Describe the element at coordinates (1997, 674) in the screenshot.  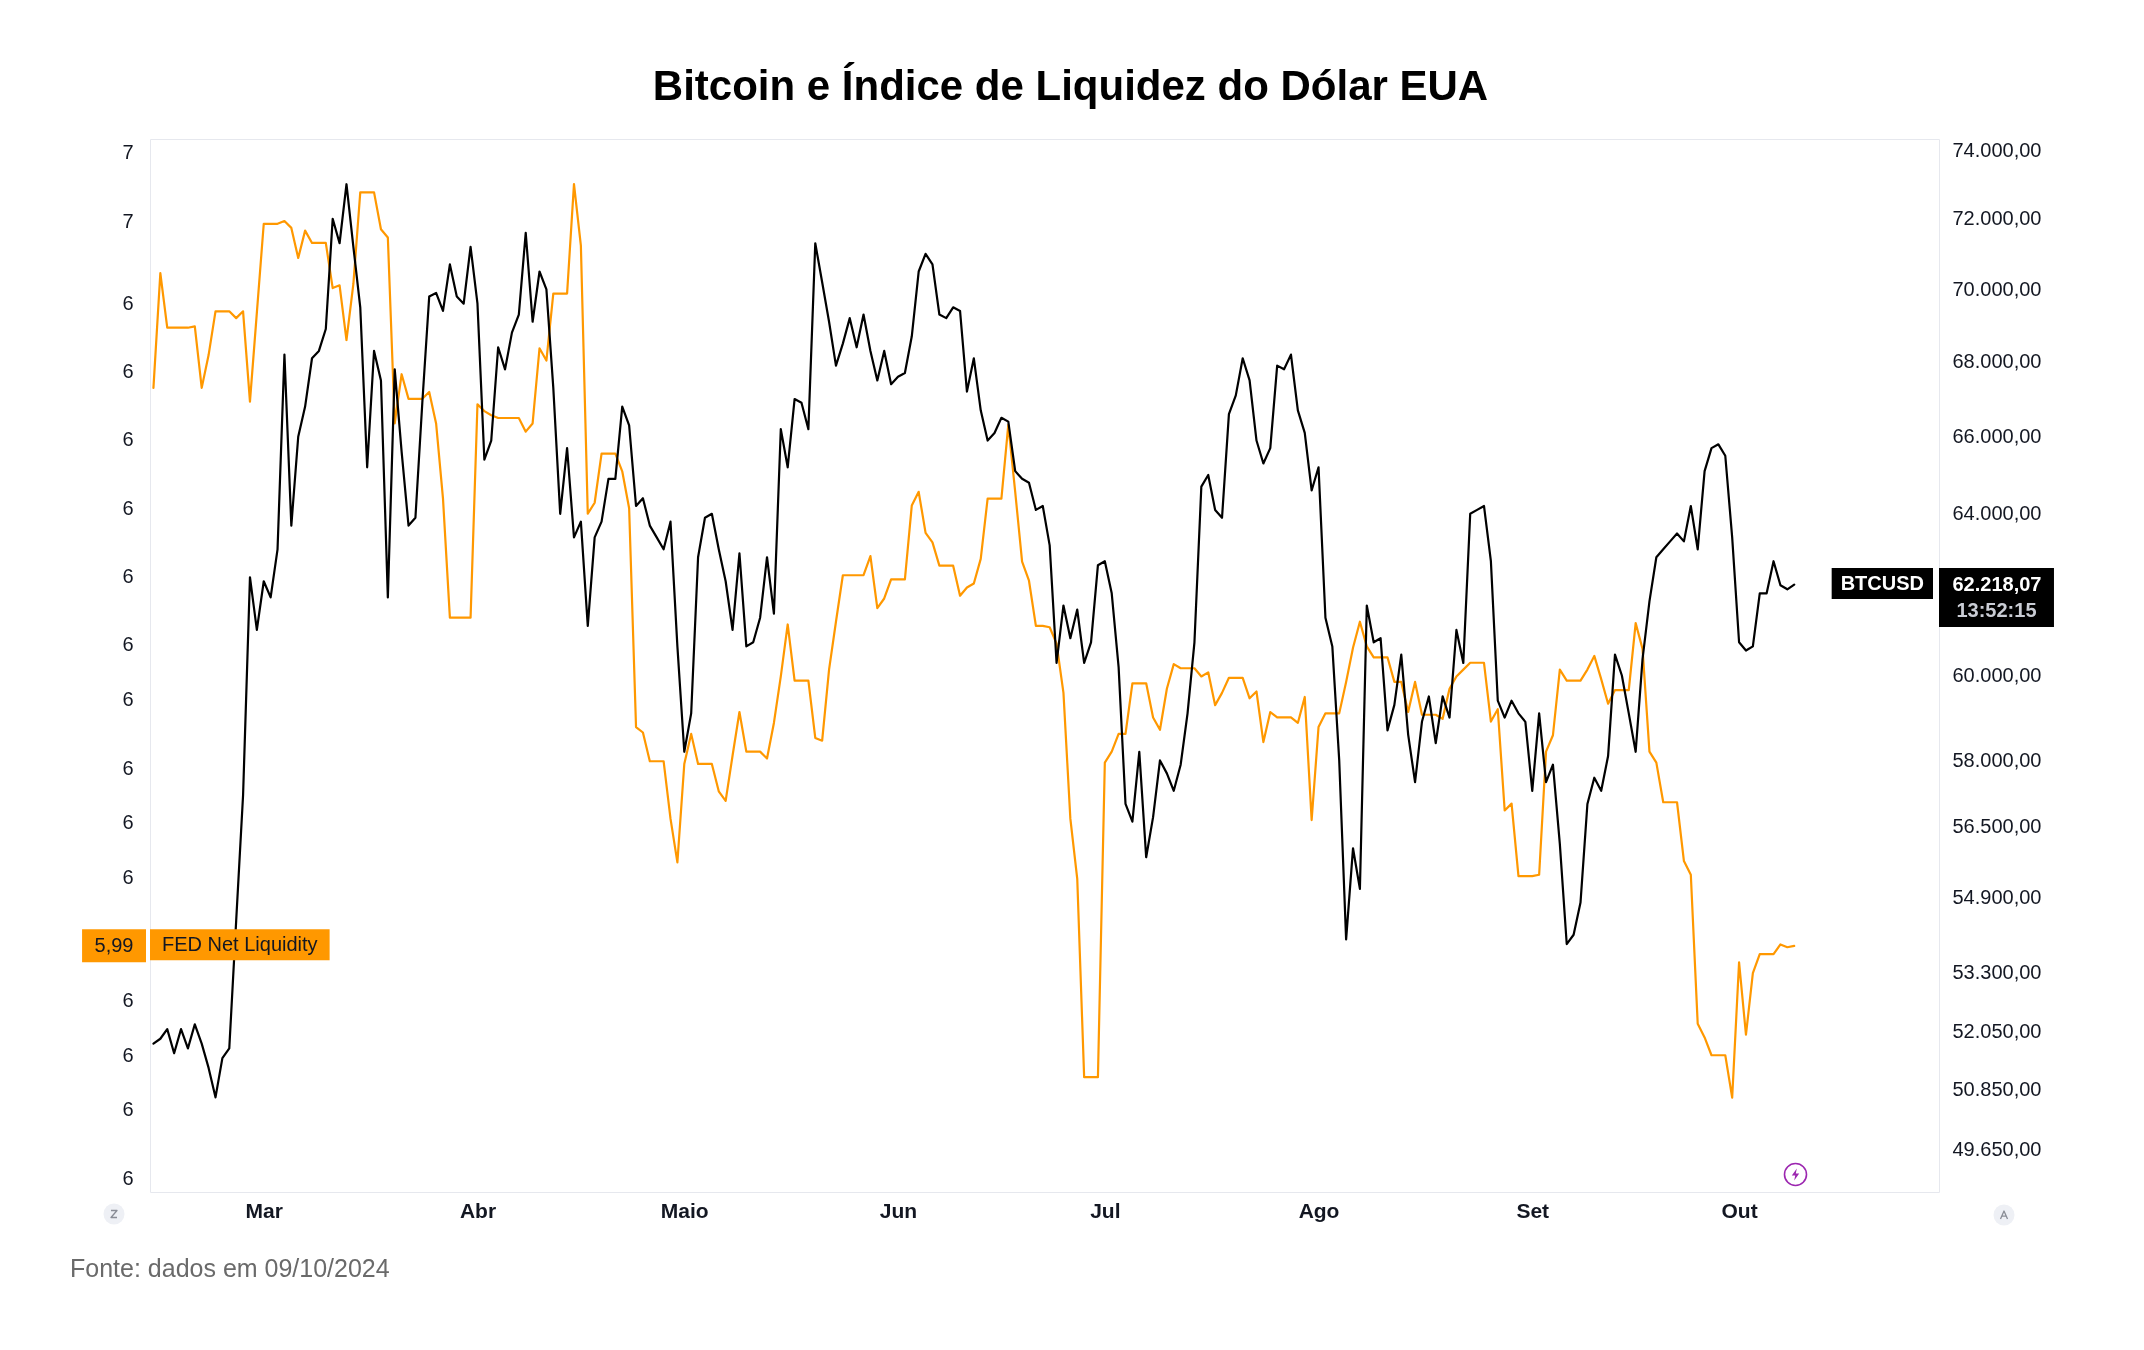
I see `y2-tick-label: 60.000,00` at that location.